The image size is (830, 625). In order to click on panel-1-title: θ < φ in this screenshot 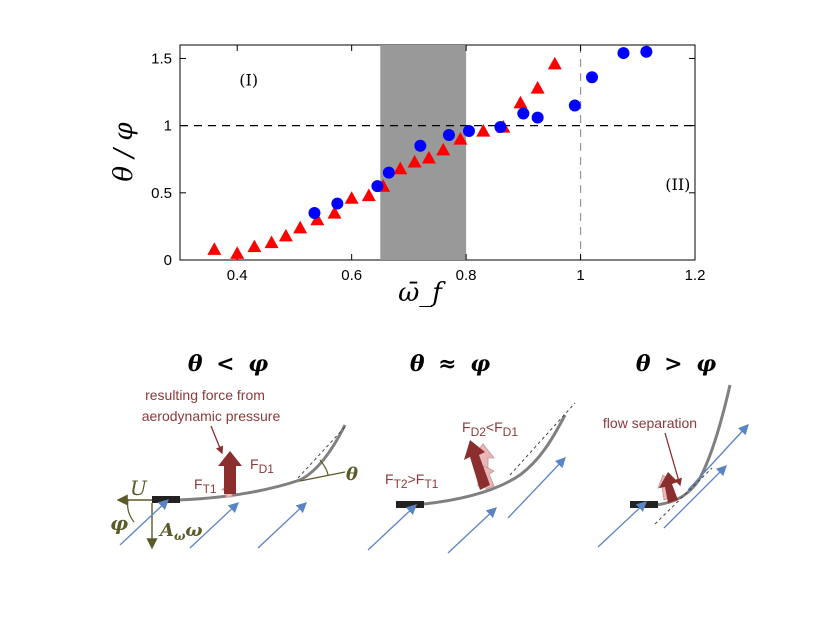, I will do `click(228, 364)`.